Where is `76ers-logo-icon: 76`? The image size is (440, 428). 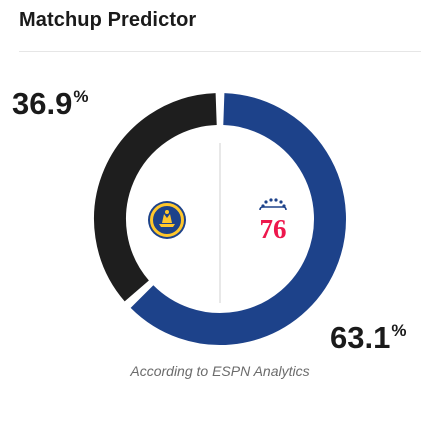 76ers-logo-icon: 76 is located at coordinates (273, 221).